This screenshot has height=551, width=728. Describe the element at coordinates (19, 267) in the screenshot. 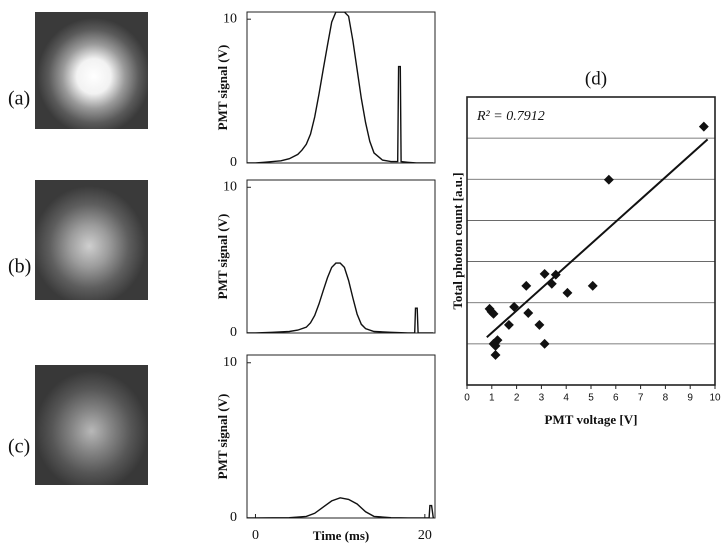

I see `panel-label: (b)` at that location.